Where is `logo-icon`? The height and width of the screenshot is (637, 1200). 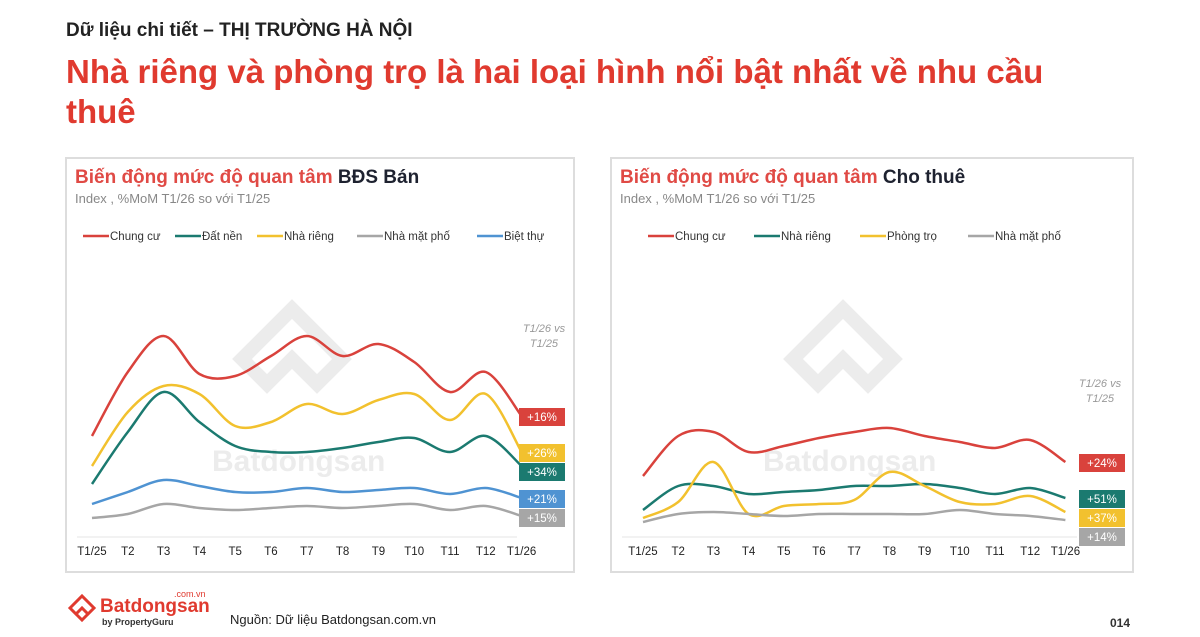 logo-icon is located at coordinates (82, 607).